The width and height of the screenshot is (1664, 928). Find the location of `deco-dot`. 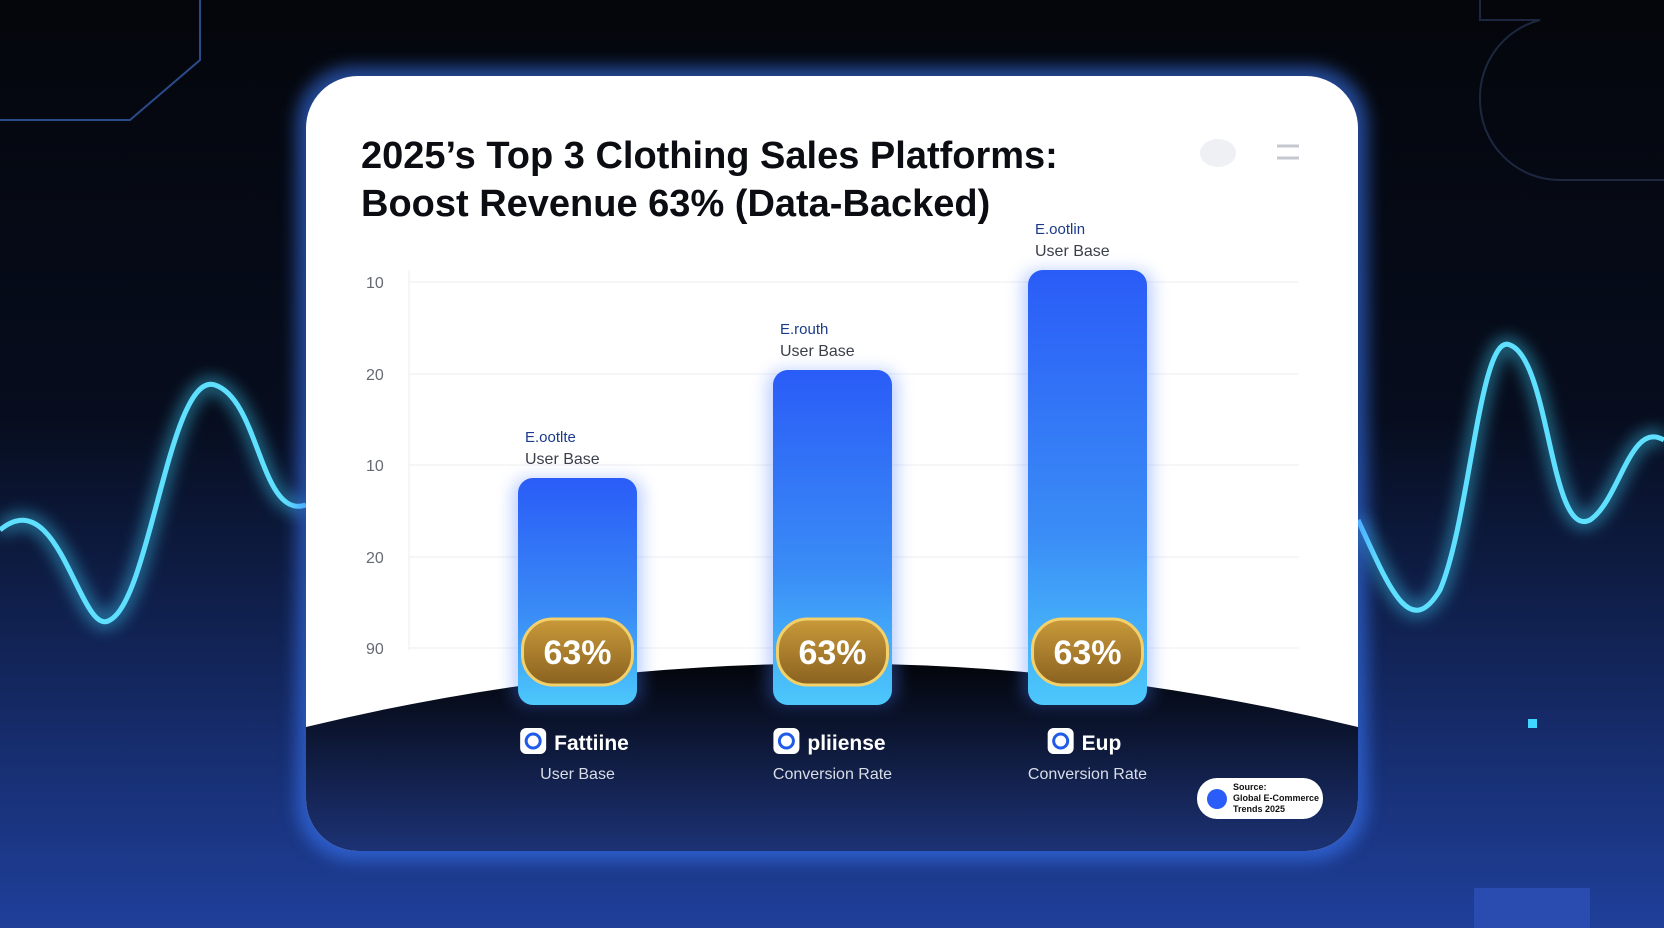

deco-dot is located at coordinates (1532, 723).